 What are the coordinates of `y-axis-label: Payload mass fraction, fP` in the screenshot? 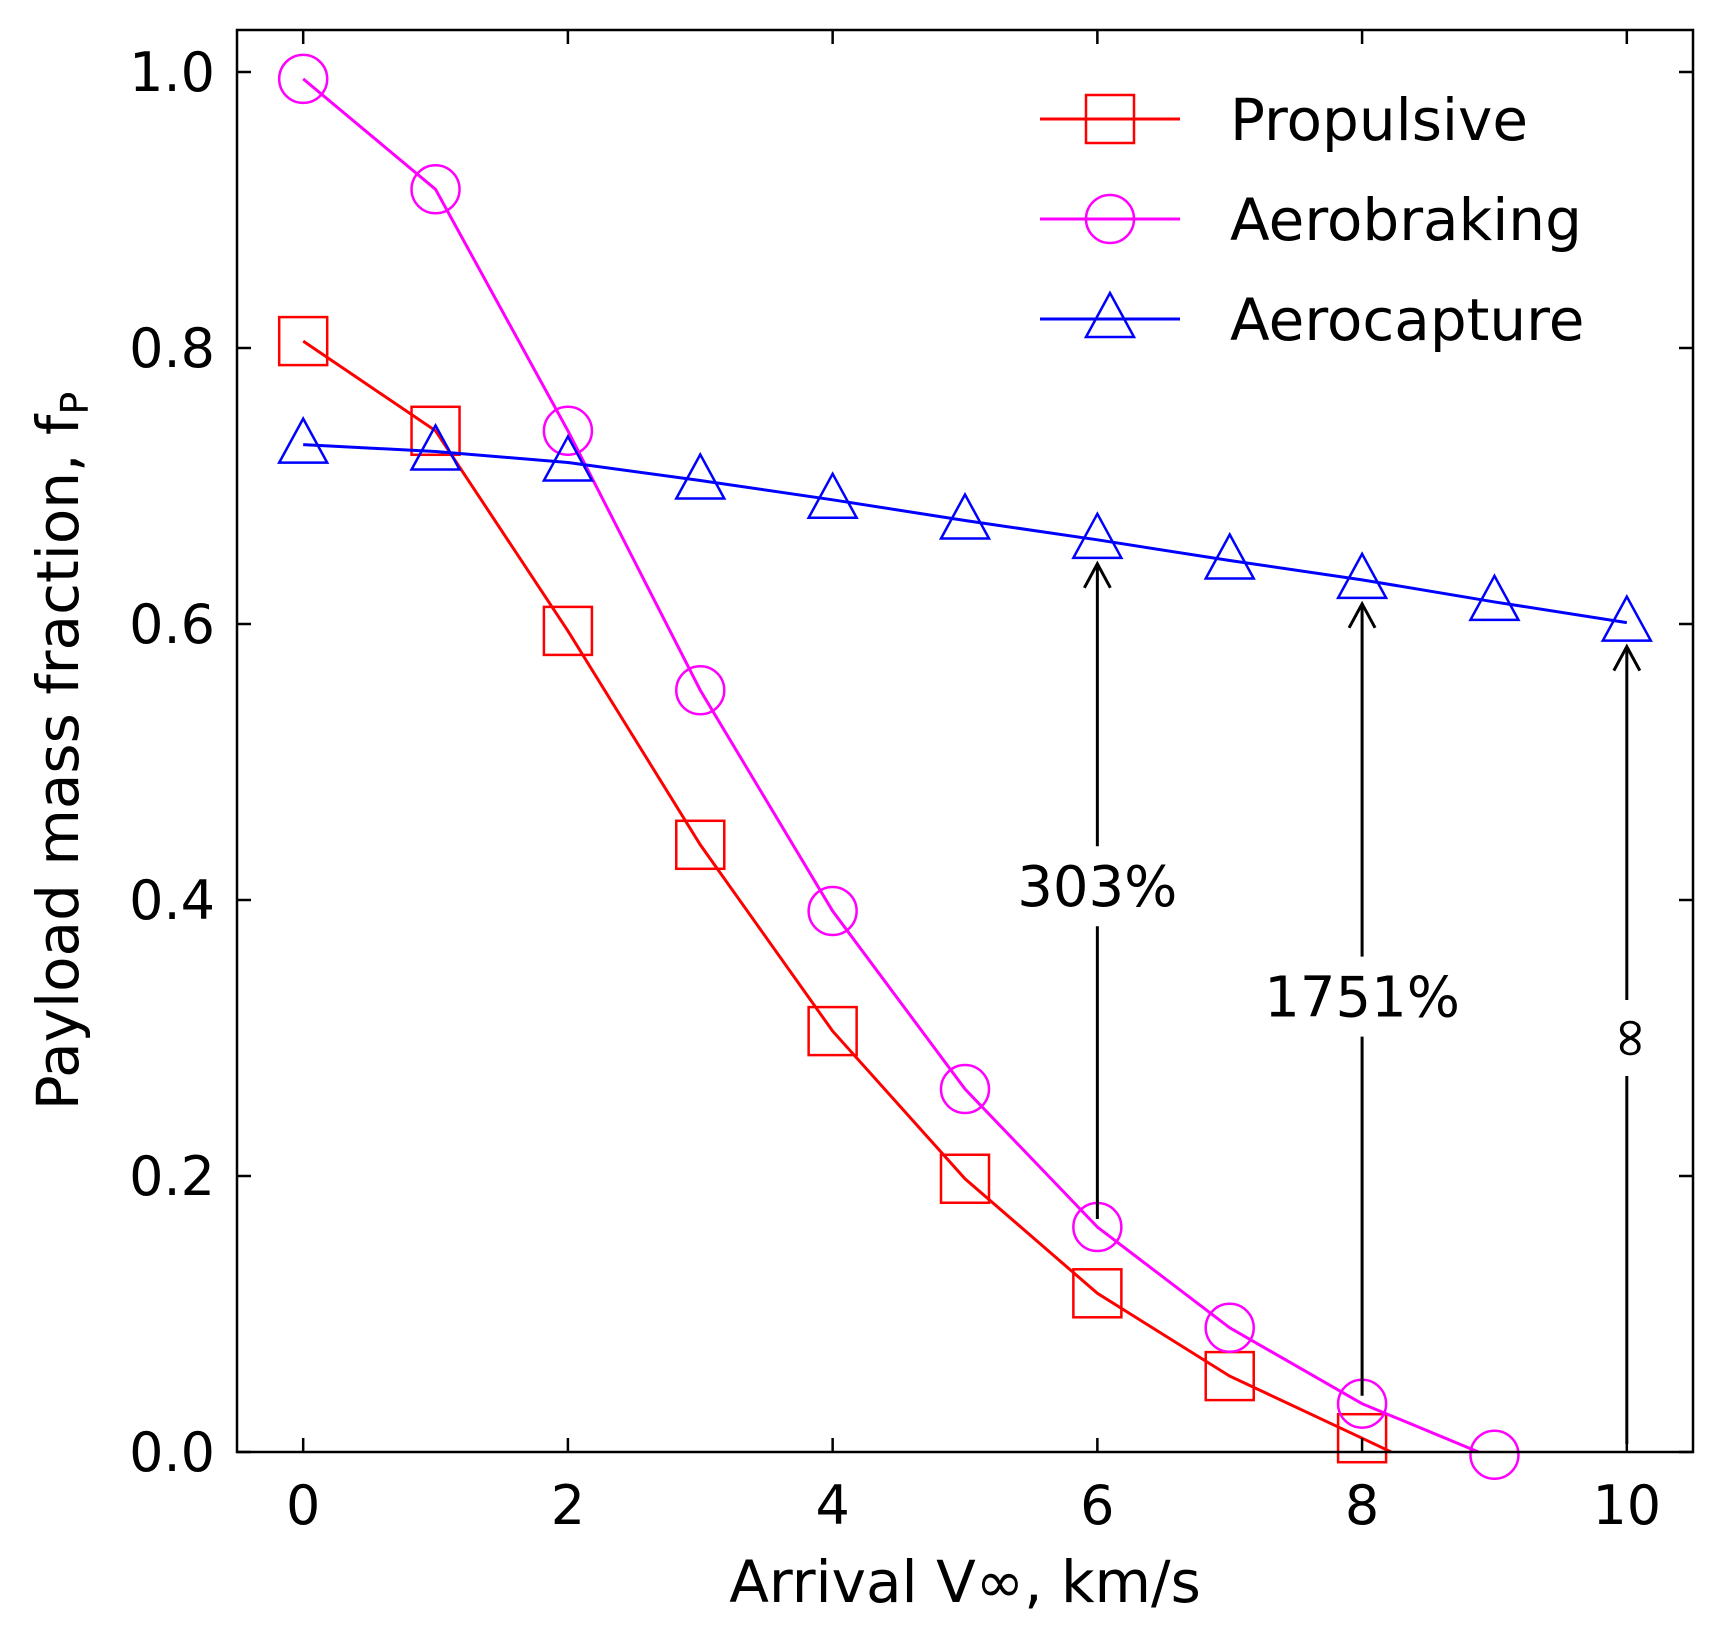 It's located at (60, 751).